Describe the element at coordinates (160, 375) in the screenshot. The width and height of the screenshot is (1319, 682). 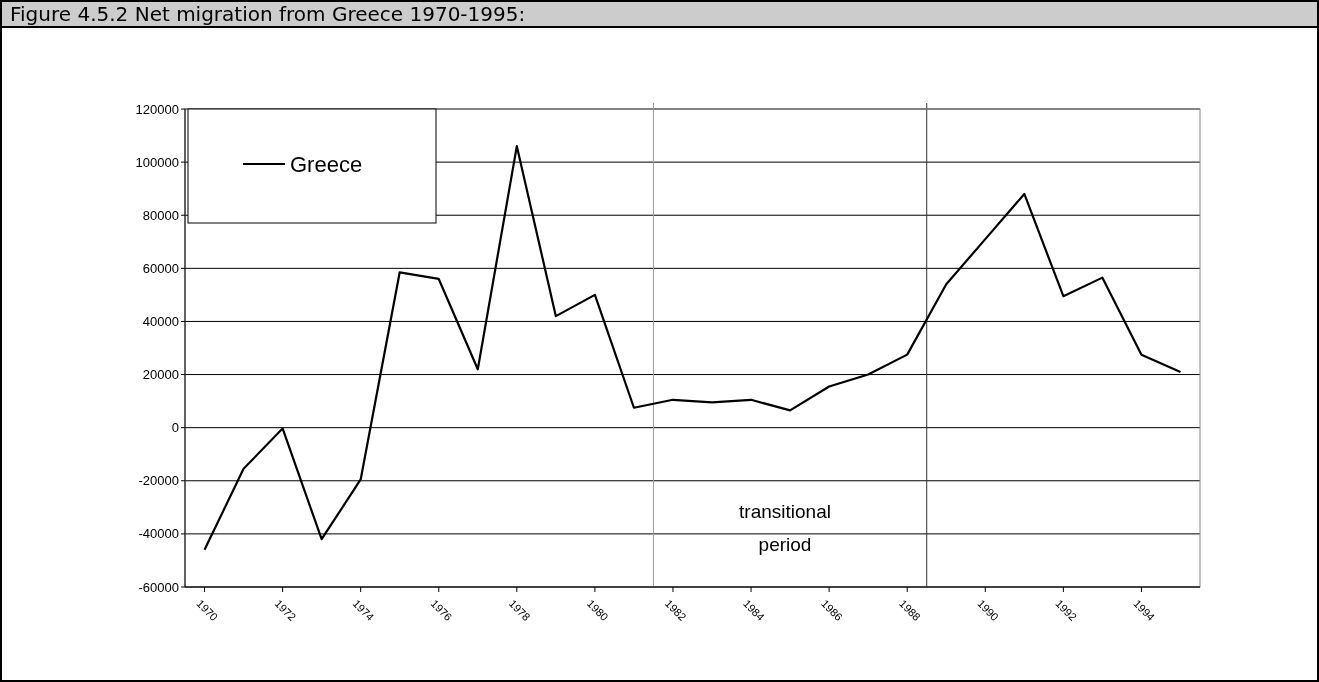
I see `y-tick-label: 20000` at that location.